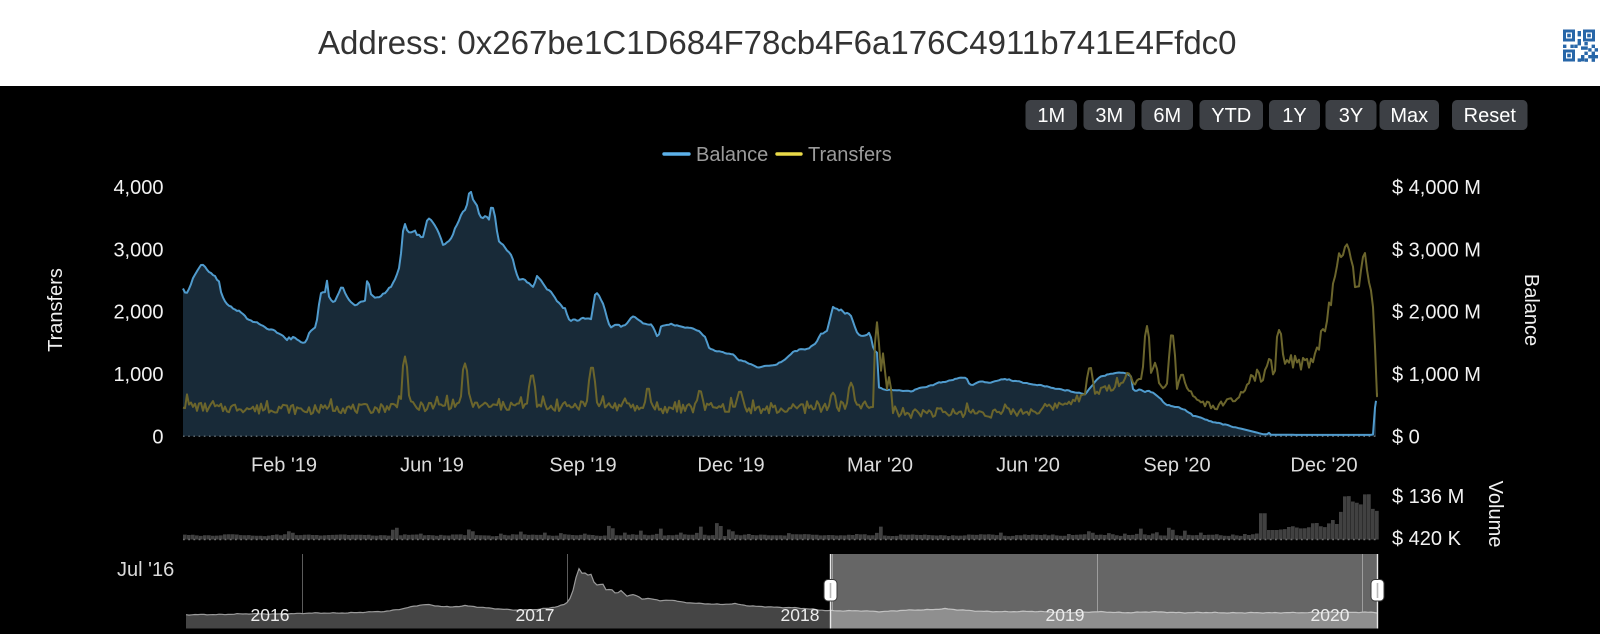 The height and width of the screenshot is (634, 1600). I want to click on svg-text: 1Y, so click(1294, 116).